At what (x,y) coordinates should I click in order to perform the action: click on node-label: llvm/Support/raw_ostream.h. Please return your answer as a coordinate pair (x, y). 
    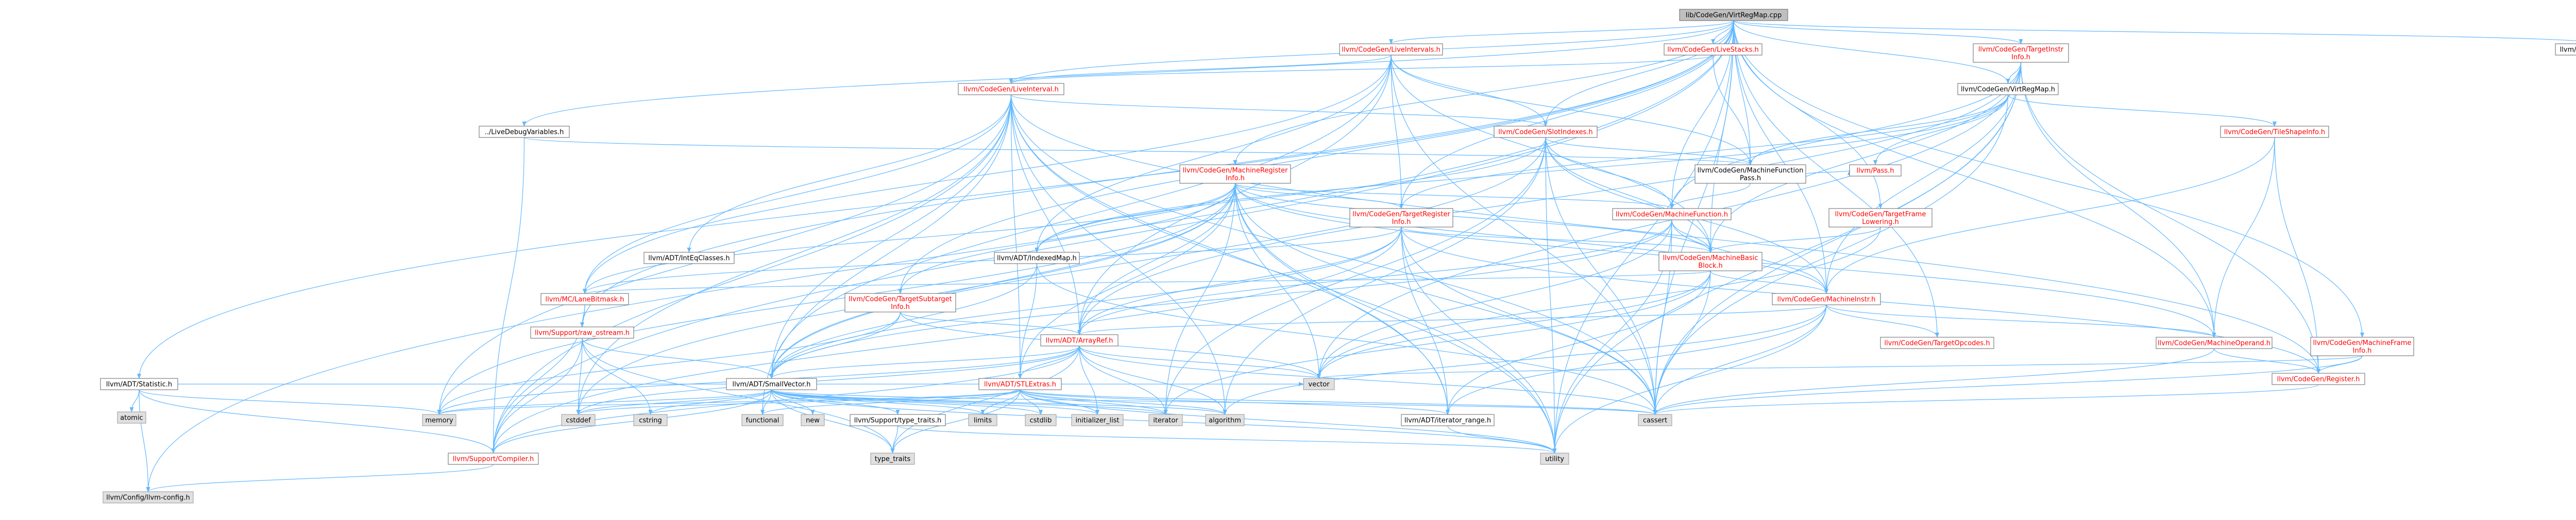
    Looking at the image, I should click on (582, 333).